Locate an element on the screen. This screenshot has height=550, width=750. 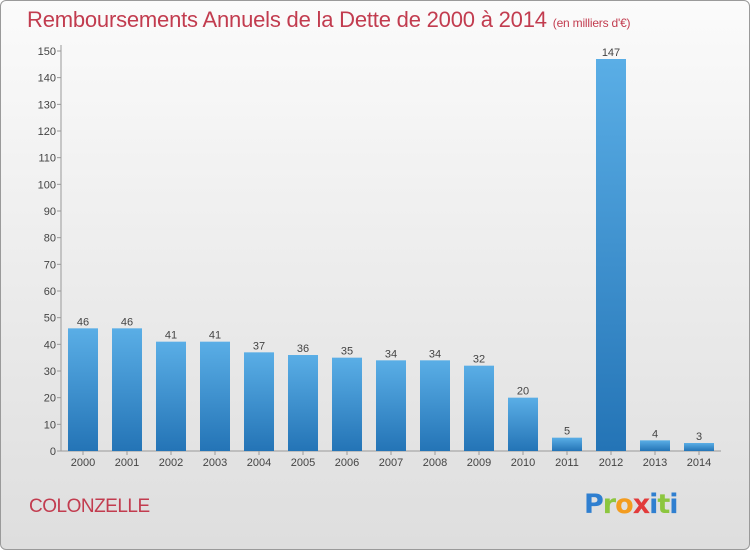
x-tick-label: 2001 is located at coordinates (127, 463).